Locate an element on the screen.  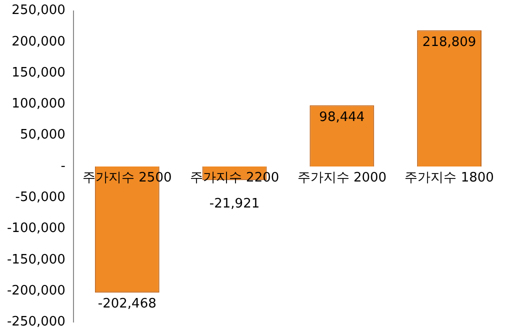
x-tick-label: 주가지수 1800 is located at coordinates (449, 178).